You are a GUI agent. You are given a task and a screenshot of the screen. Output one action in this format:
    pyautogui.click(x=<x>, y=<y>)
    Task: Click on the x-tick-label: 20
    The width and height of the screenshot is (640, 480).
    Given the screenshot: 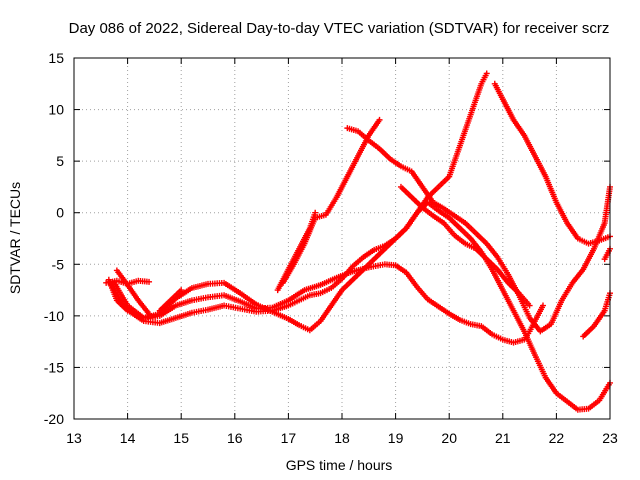 What is the action you would take?
    pyautogui.click(x=449, y=438)
    